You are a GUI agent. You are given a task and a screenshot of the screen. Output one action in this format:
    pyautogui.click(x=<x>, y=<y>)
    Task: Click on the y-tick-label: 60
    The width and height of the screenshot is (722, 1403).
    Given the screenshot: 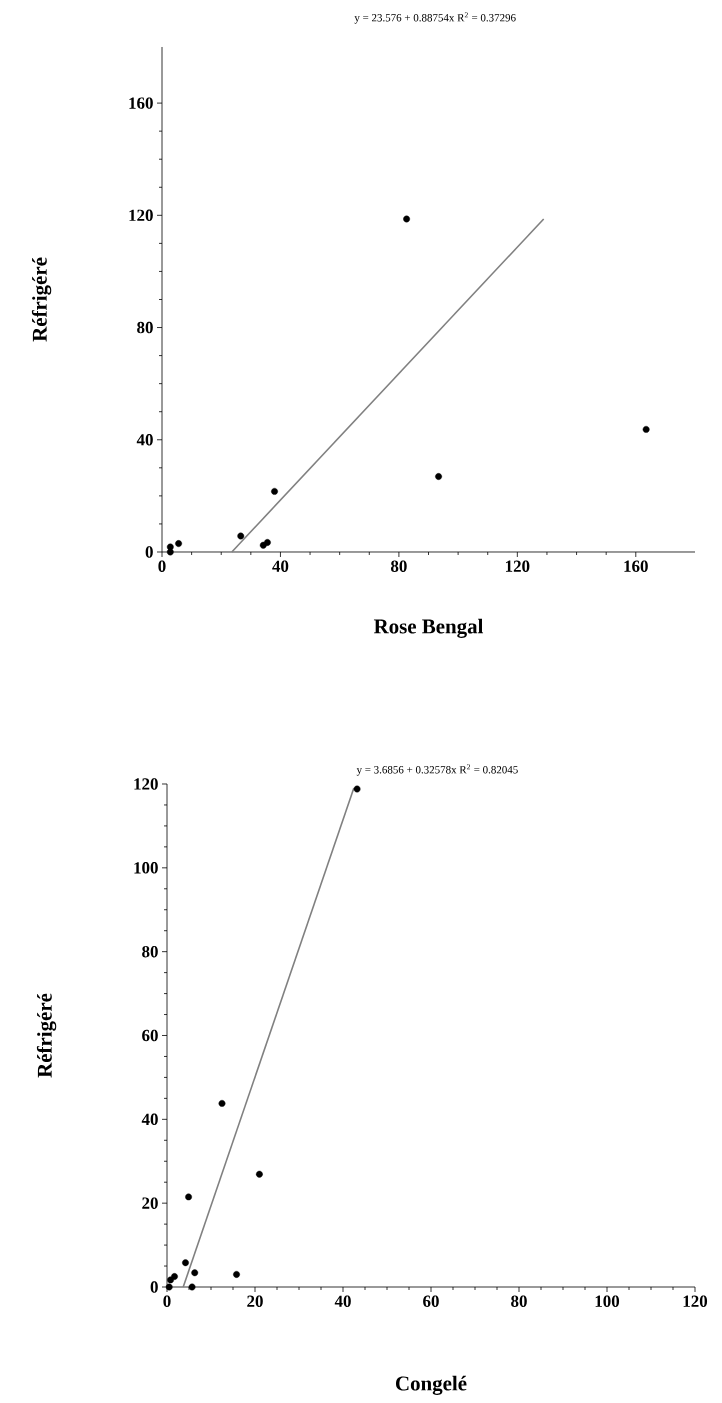 What is the action you would take?
    pyautogui.click(x=150, y=1035)
    